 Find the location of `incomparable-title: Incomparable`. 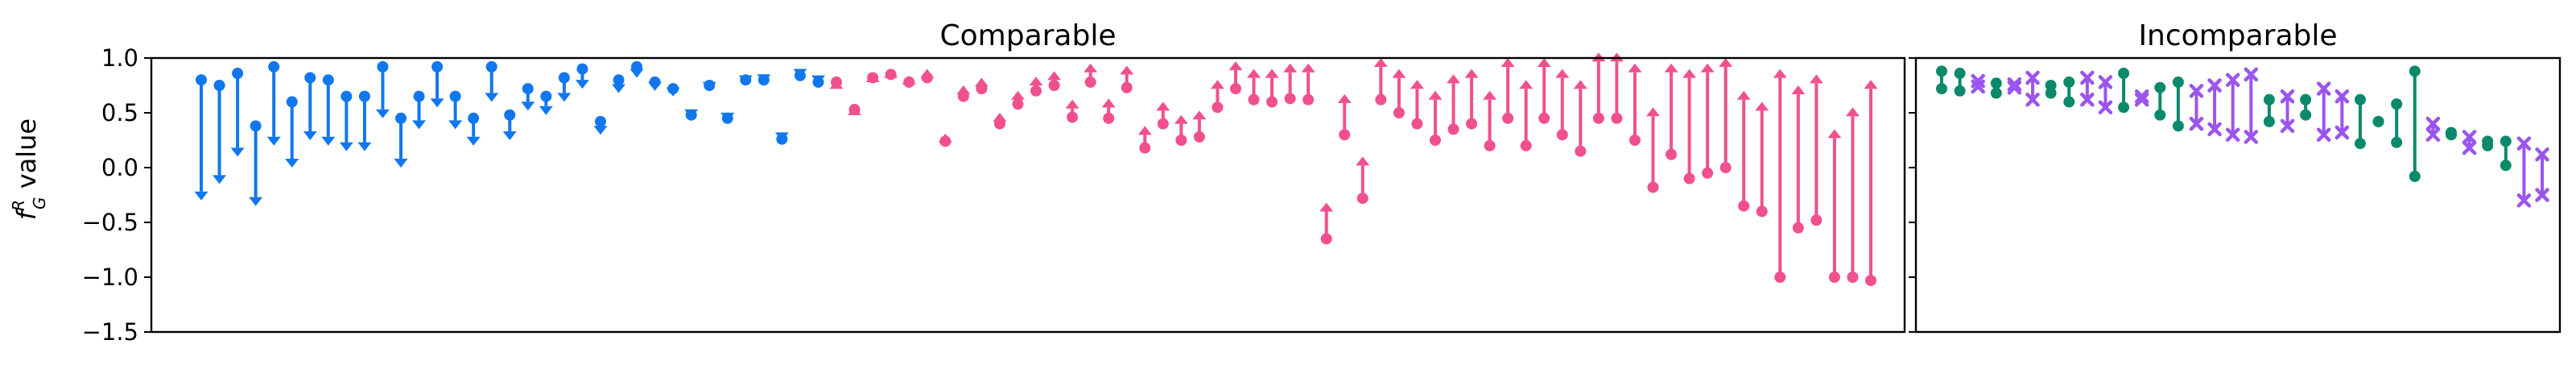

incomparable-title: Incomparable is located at coordinates (2237, 35).